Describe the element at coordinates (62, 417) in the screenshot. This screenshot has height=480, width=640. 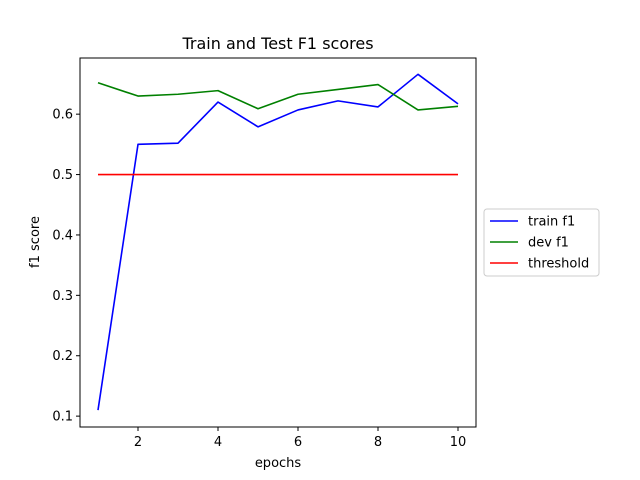
I see `y-tick-label: 0.1` at that location.